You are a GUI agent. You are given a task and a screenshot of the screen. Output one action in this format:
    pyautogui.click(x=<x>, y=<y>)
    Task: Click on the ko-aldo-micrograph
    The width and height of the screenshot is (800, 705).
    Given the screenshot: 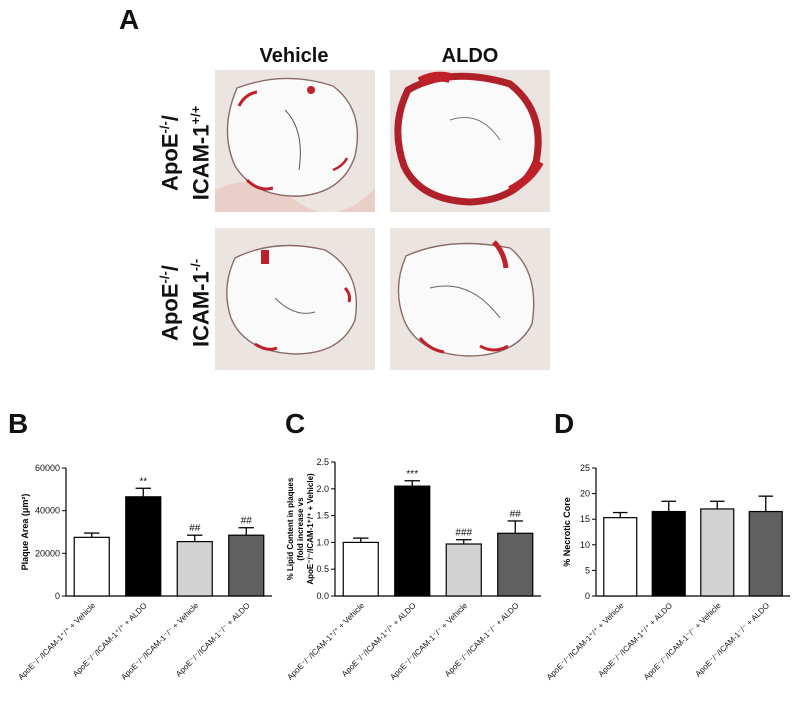 What is the action you would take?
    pyautogui.click(x=470, y=299)
    